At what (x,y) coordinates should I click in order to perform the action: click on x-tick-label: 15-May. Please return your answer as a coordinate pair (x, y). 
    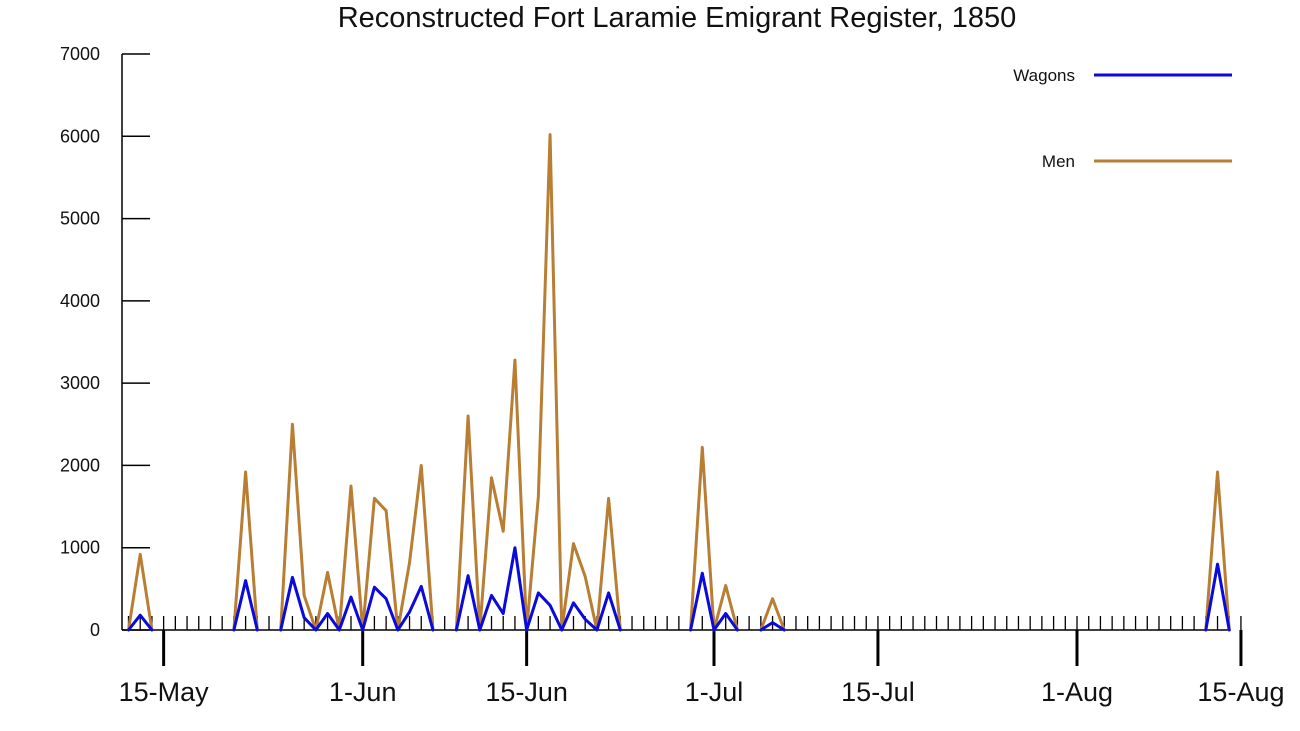
    Looking at the image, I should click on (164, 692).